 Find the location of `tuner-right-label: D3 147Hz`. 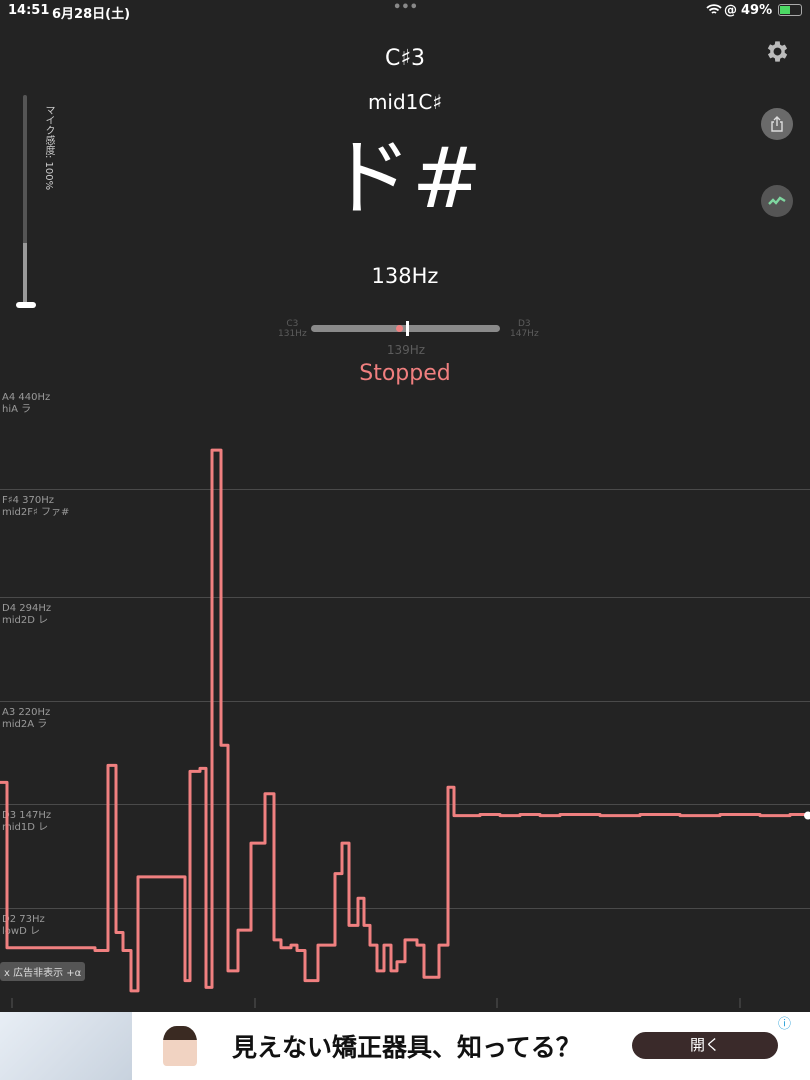

tuner-right-label: D3 147Hz is located at coordinates (524, 329).